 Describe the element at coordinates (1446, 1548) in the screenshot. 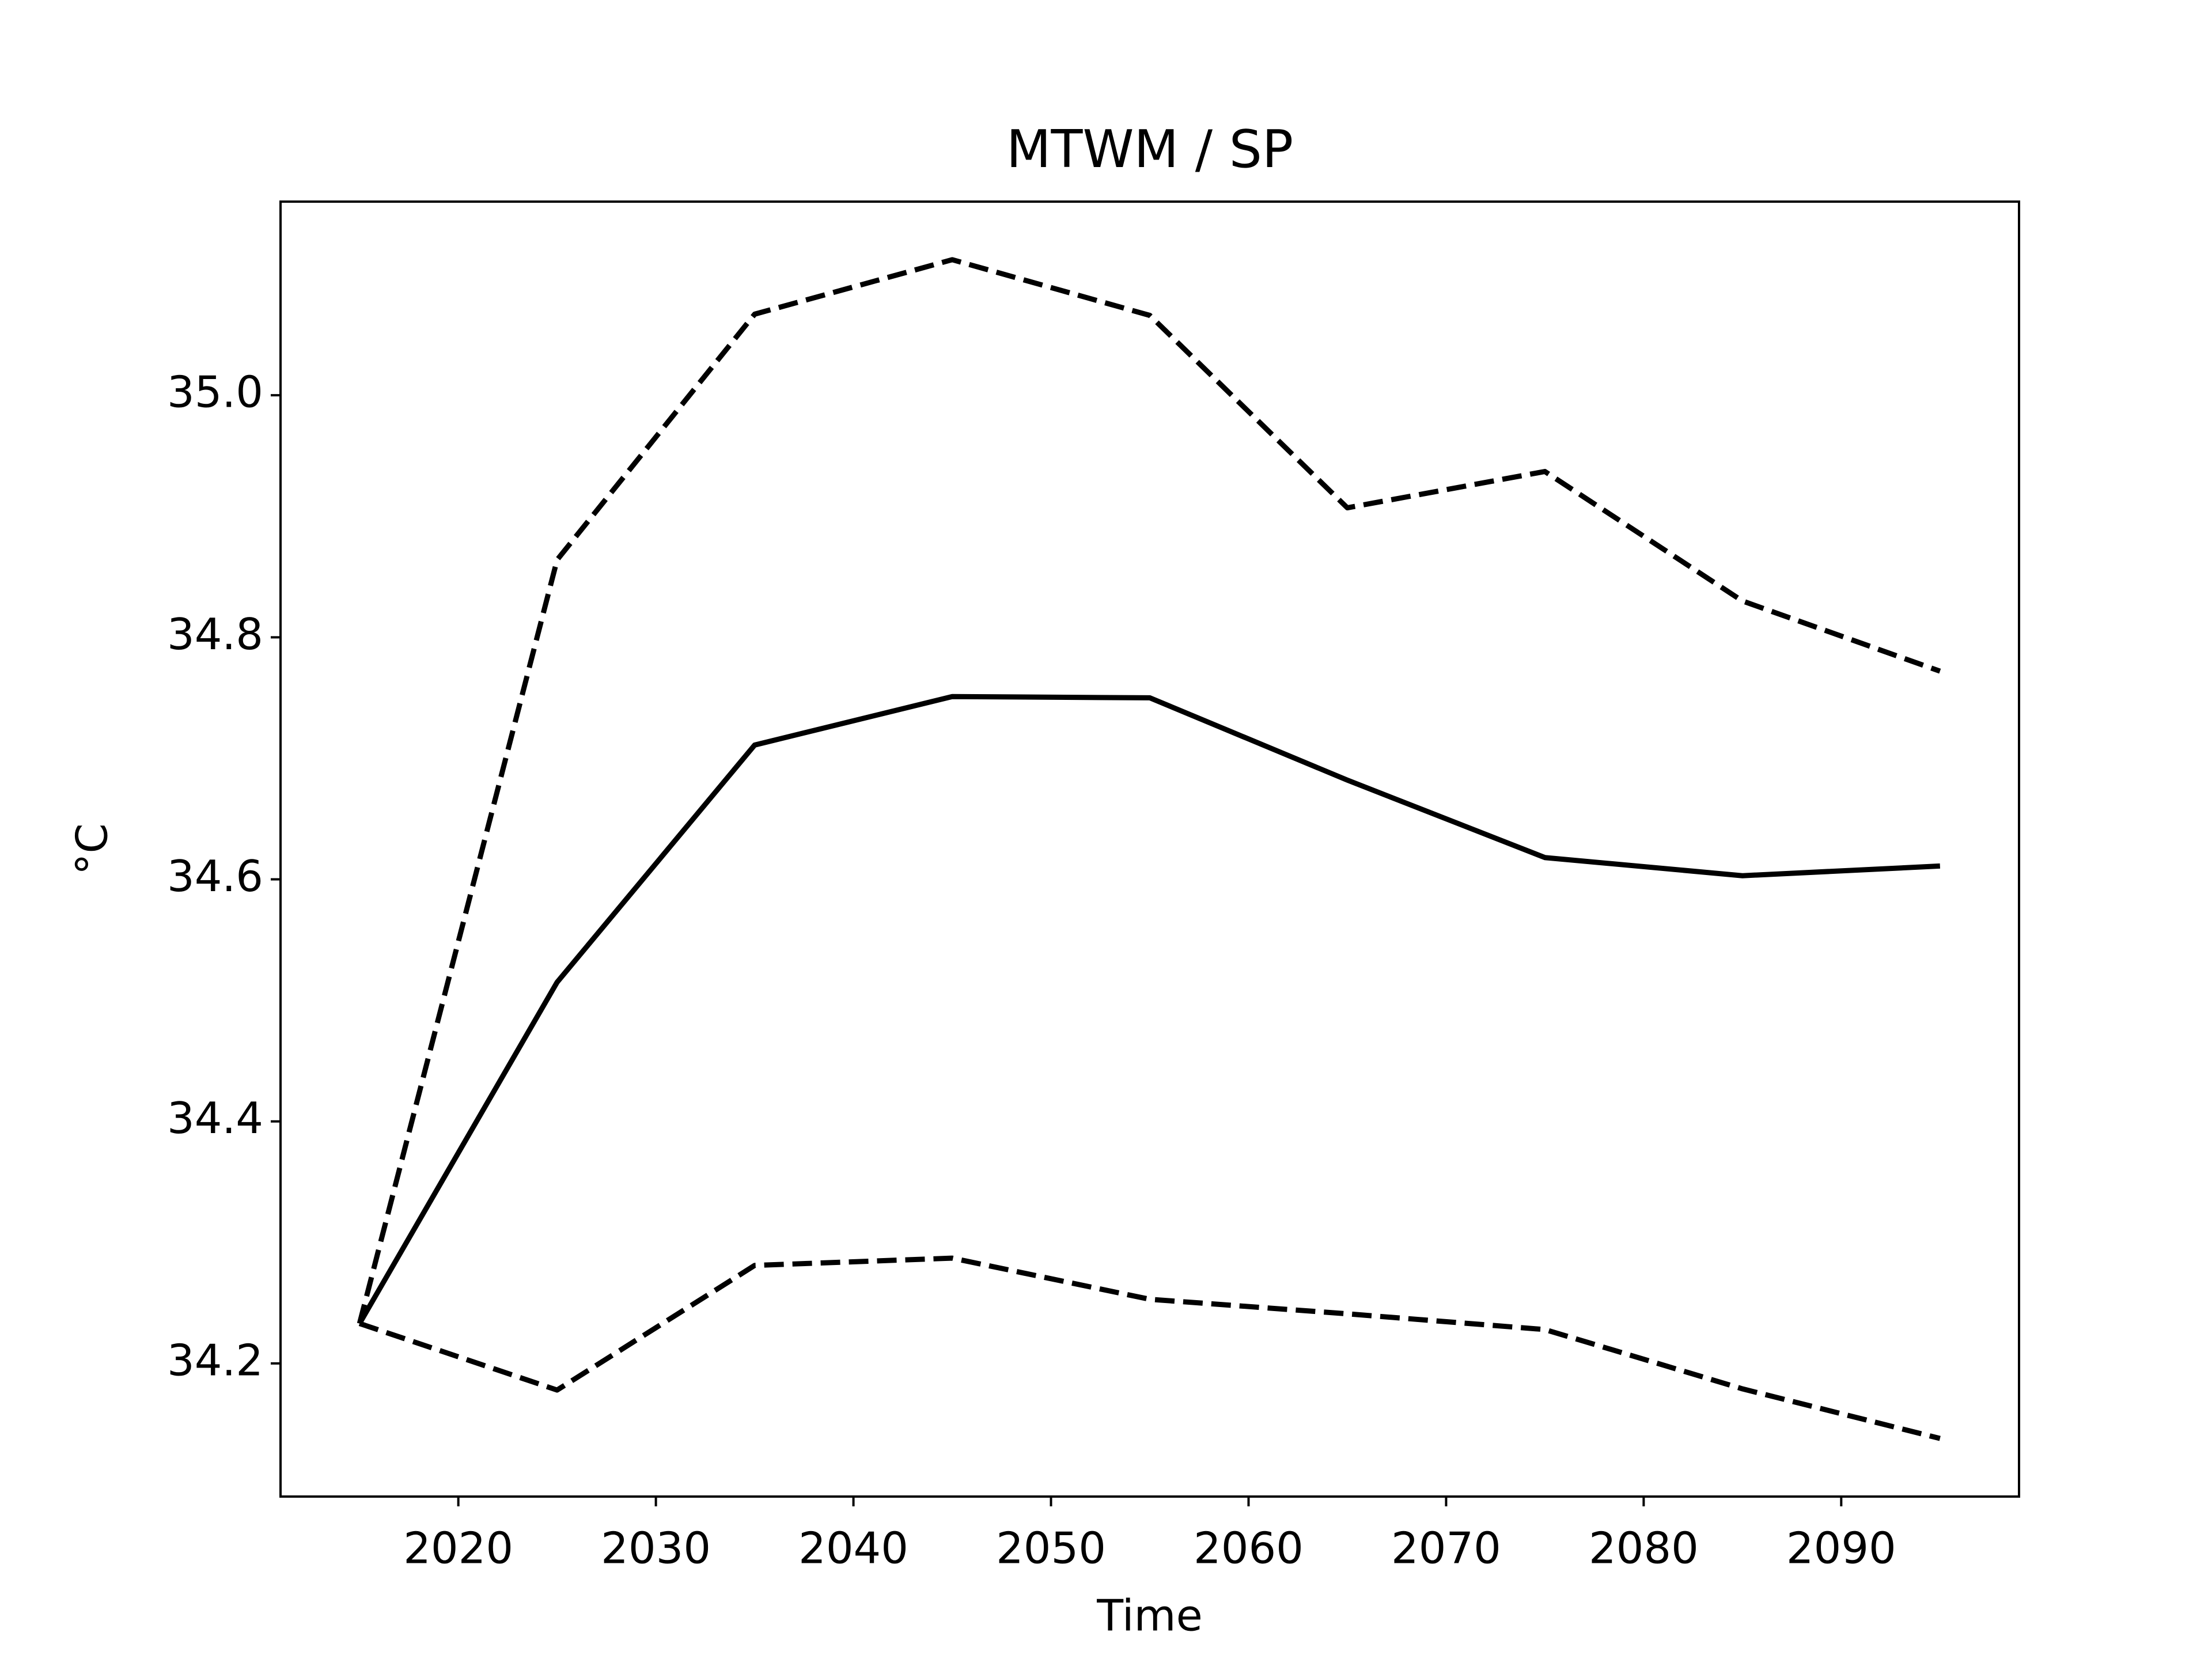

I see `x-tick-label: 2070` at that location.